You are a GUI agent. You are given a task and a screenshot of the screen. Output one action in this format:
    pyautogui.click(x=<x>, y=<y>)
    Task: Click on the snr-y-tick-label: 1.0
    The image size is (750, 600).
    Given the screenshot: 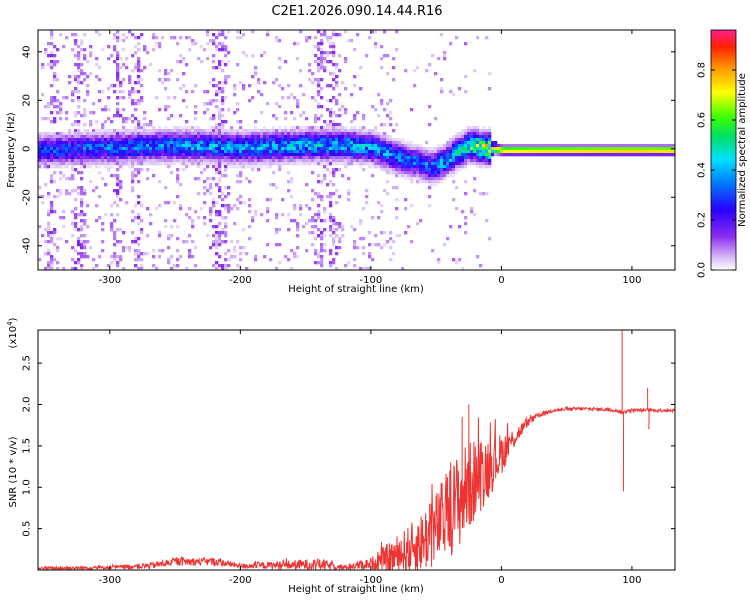 What is the action you would take?
    pyautogui.click(x=27, y=487)
    